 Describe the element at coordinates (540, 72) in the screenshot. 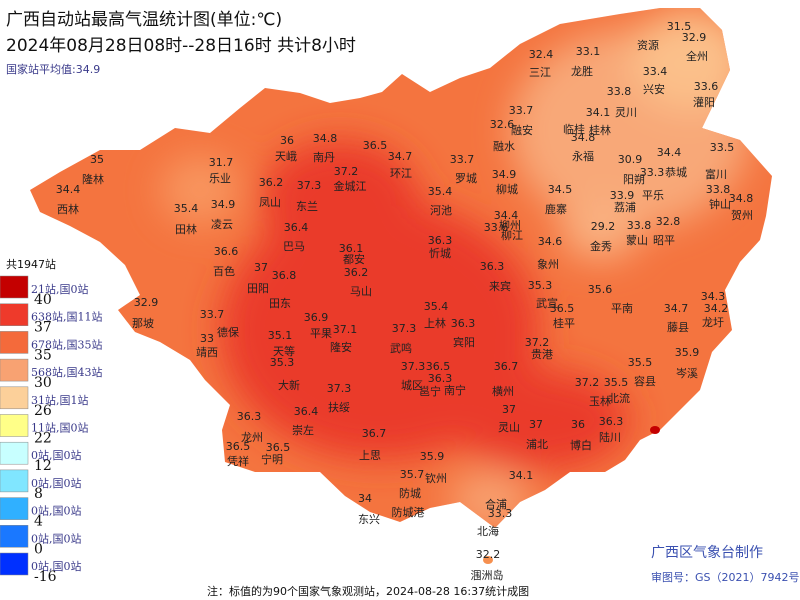

I see `station-name: 三江` at that location.